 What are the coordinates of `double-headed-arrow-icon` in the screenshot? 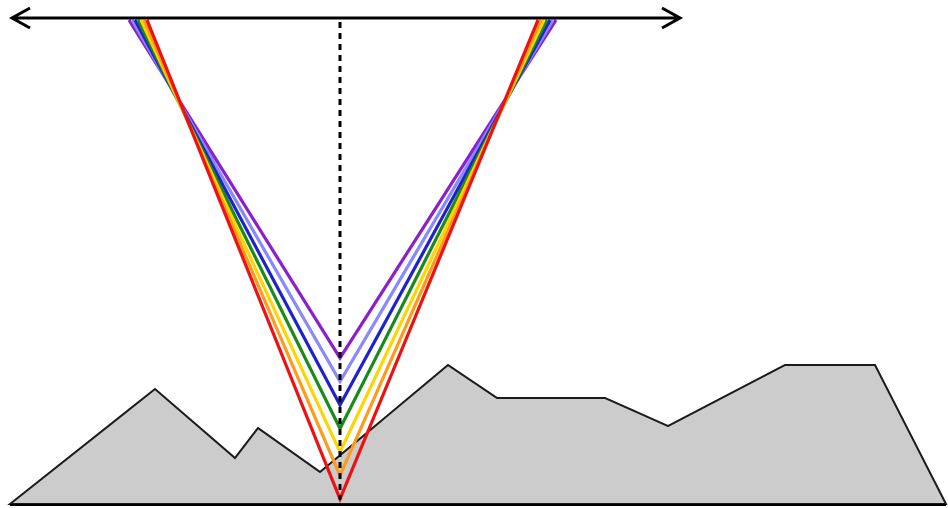 It's located at (346, 18).